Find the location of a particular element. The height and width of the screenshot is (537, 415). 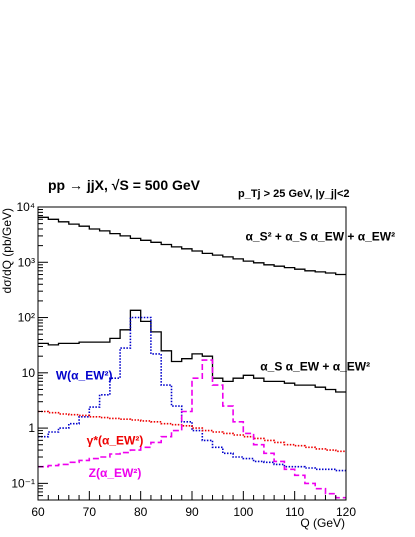

y-tick-label: 1 is located at coordinates (31, 428).